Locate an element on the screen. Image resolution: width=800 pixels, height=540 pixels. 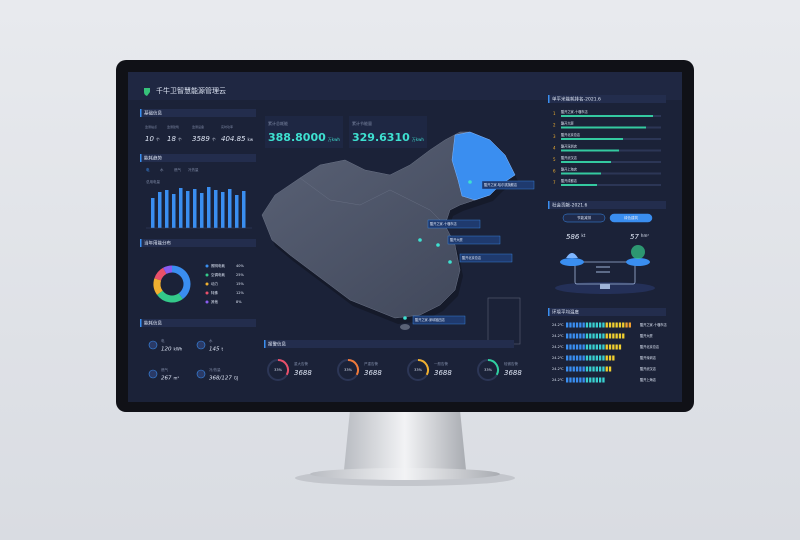
temp-name: 酷开大厦 is located at coordinates (647, 335).